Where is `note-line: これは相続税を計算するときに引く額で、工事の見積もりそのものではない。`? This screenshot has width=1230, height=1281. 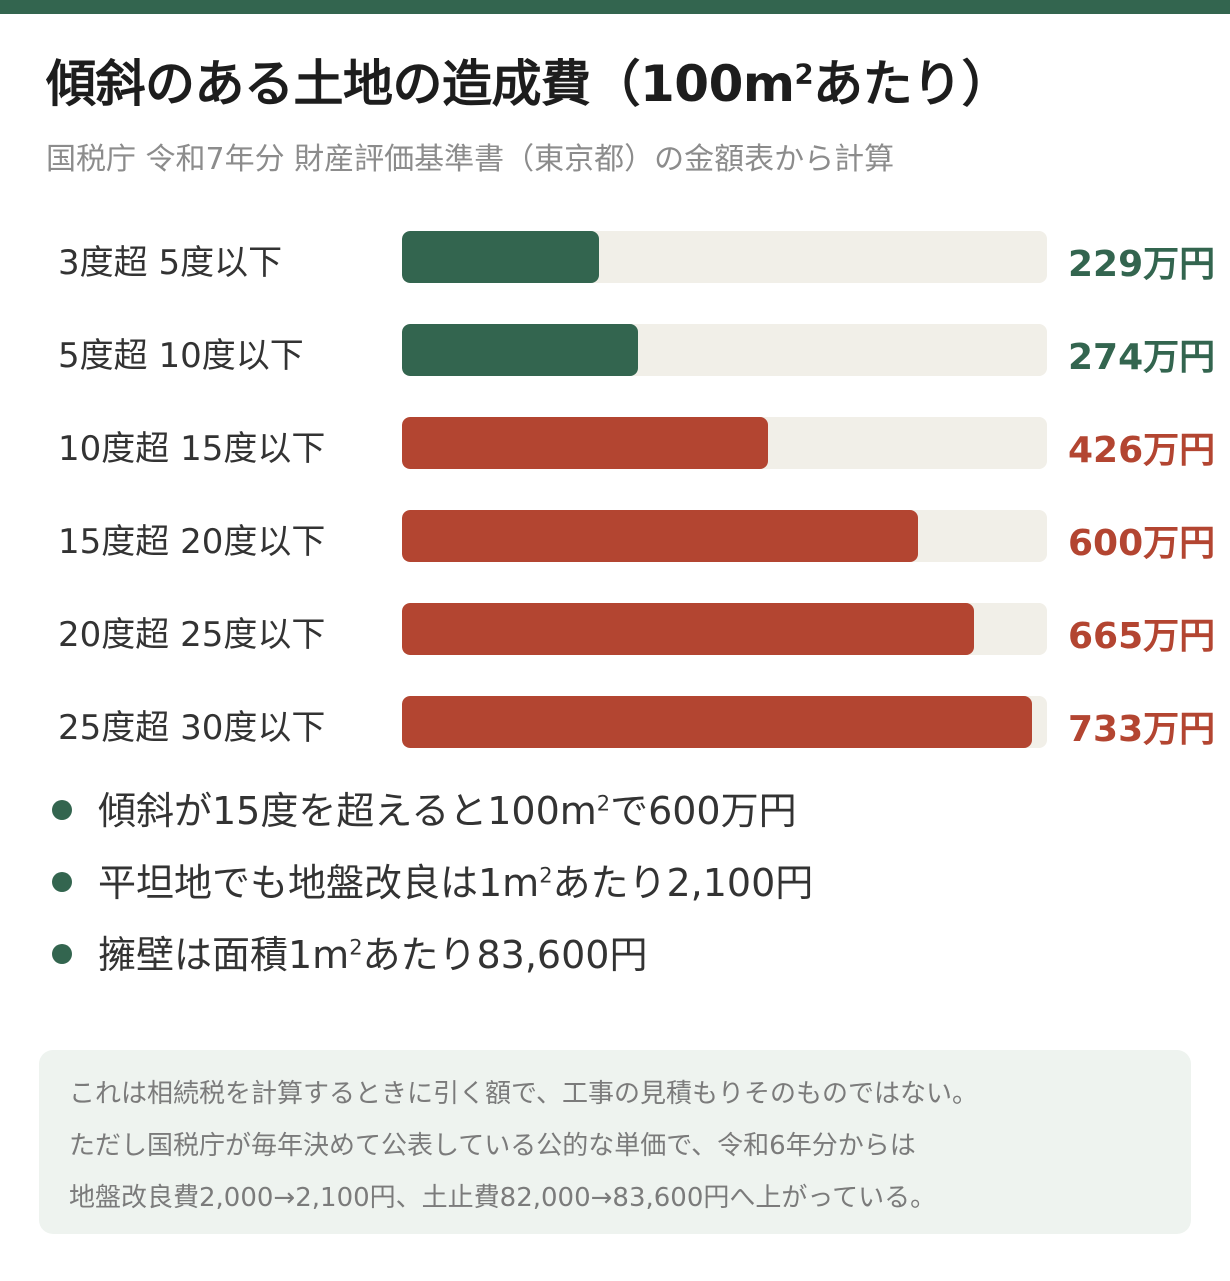 note-line: これは相続税を計算するときに引く額で、工事の見積もりそのものではない。 is located at coordinates (523, 1094).